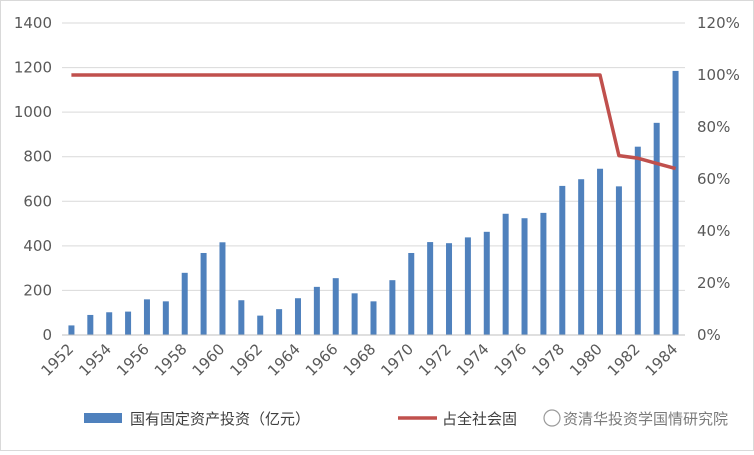 Image resolution: width=754 pixels, height=455 pixels. I want to click on bar-1984, so click(675, 203).